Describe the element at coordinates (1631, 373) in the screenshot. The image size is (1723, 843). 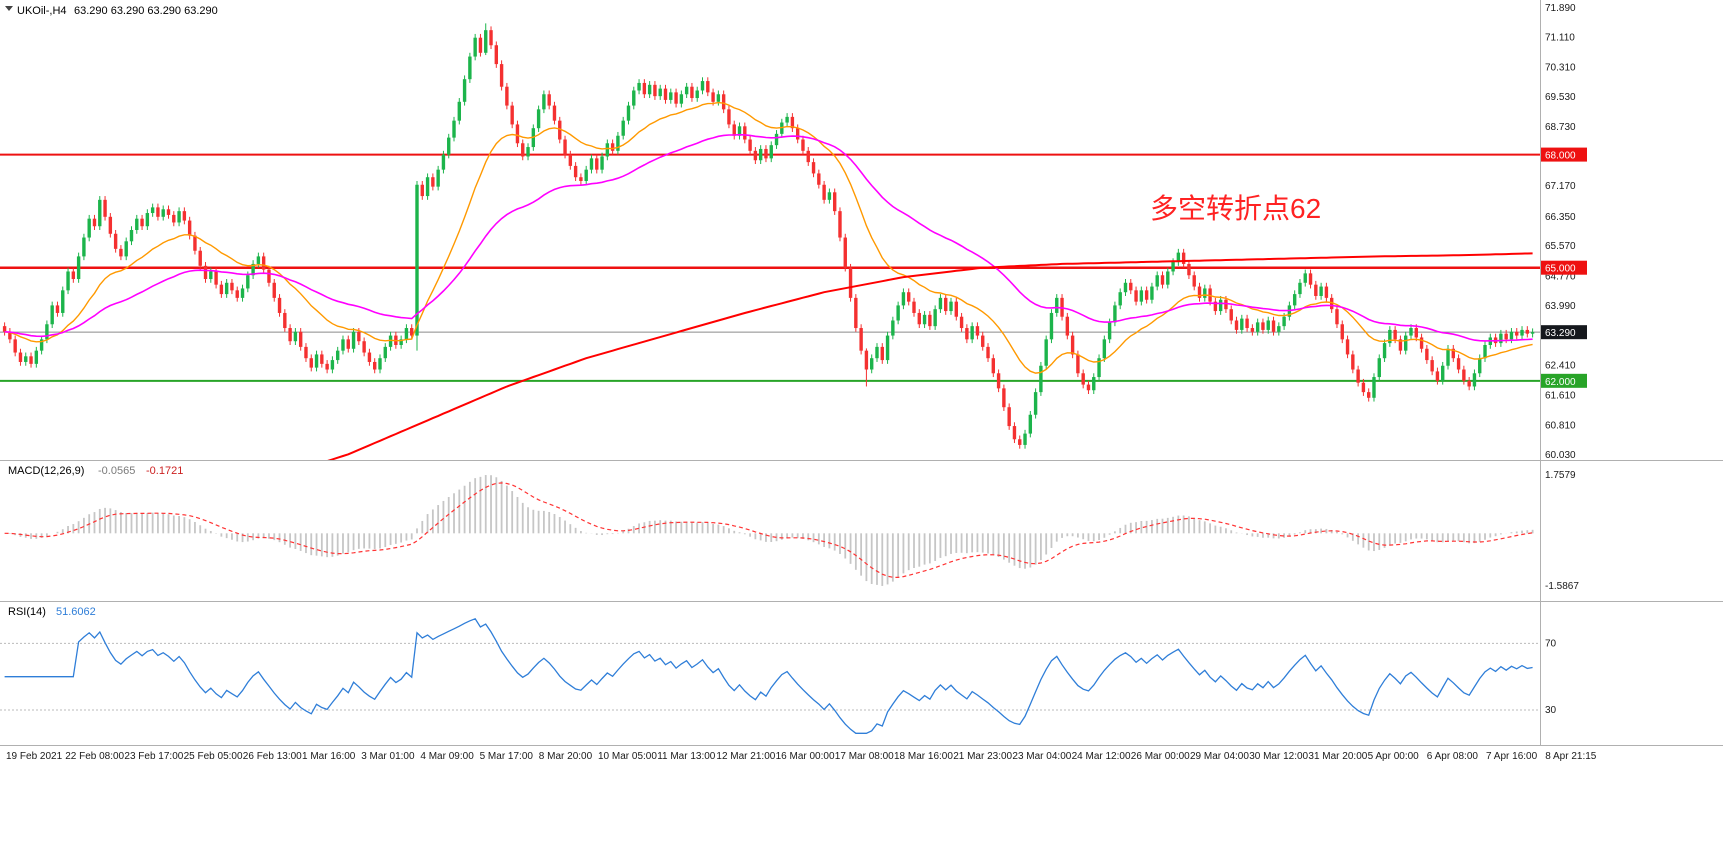
I see `price-scale-gutter` at that location.